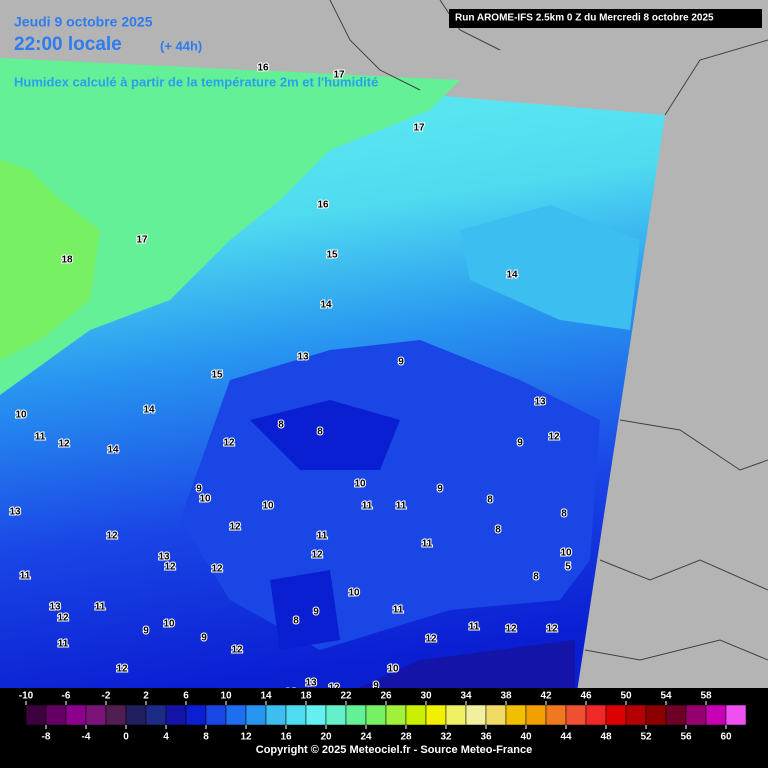 The height and width of the screenshot is (768, 768). Describe the element at coordinates (726, 737) in the screenshot. I see `legend-tick-label: 60` at that location.